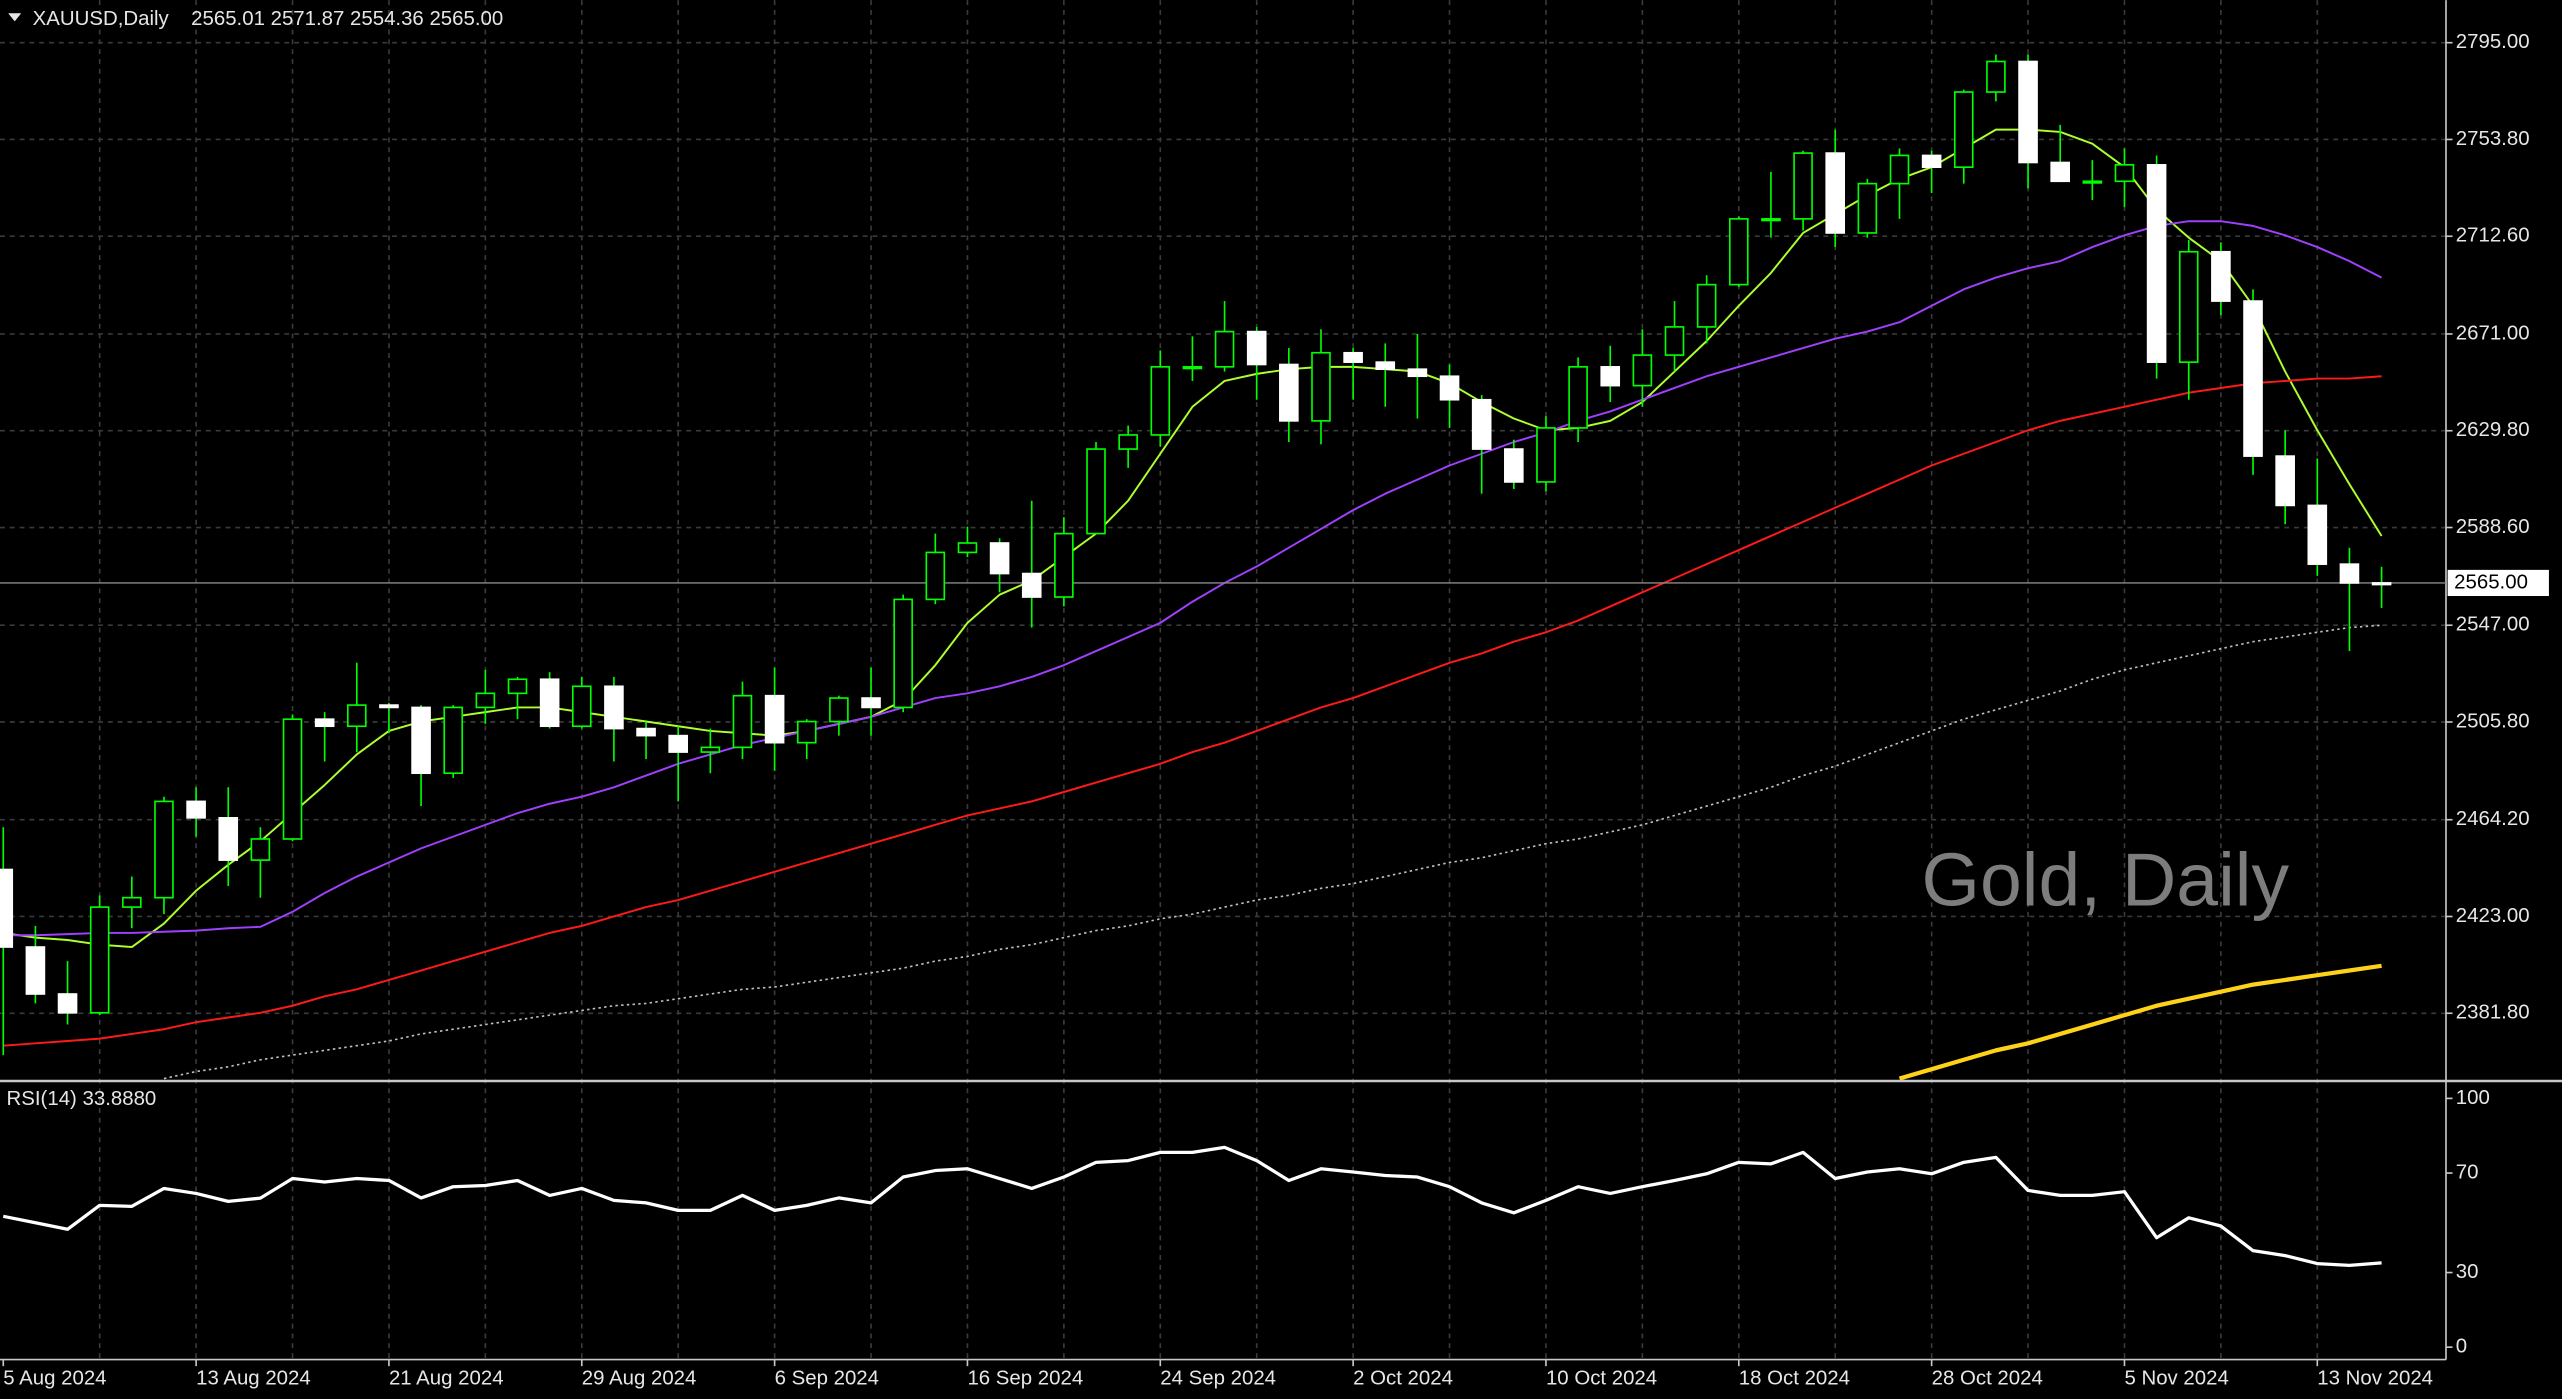 The height and width of the screenshot is (1399, 2562). I want to click on price-label: 2565.00, so click(2491, 582).